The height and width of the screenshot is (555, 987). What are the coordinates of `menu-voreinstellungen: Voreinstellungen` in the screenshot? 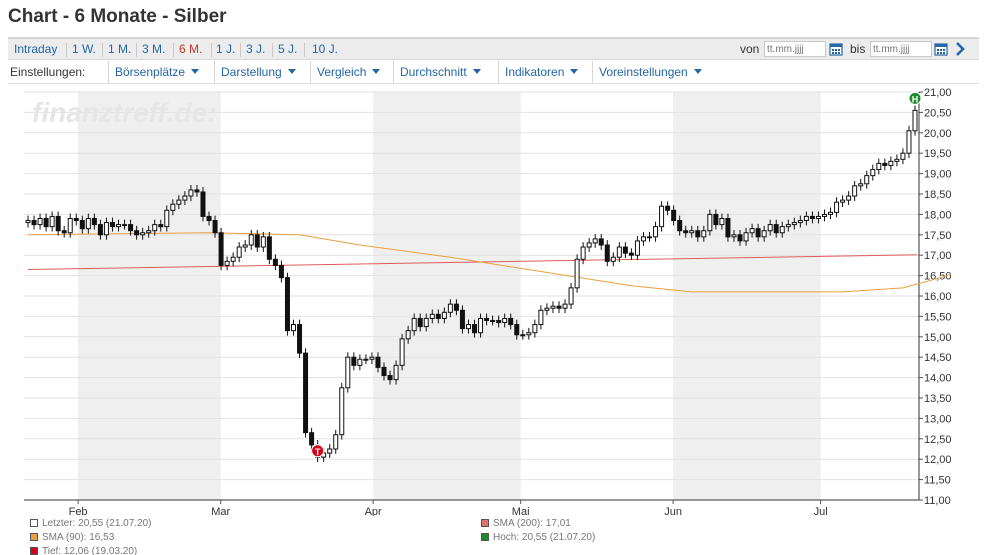 It's located at (647, 72).